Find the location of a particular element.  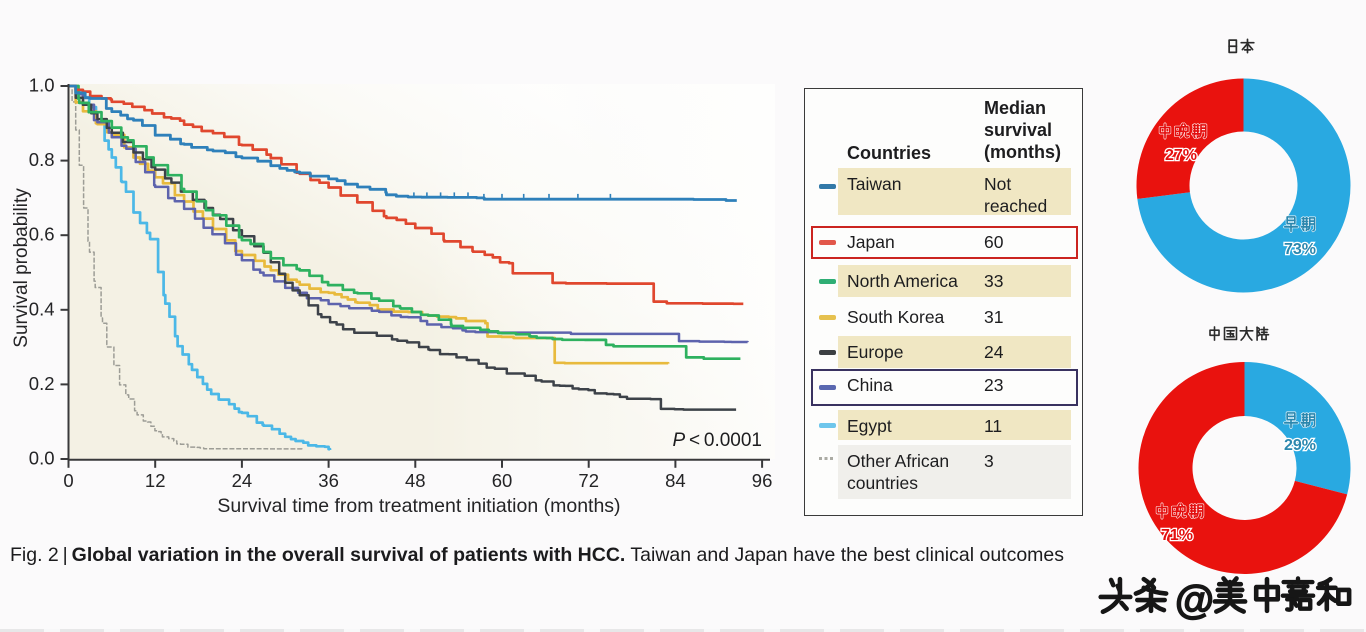

svg-text: 84 is located at coordinates (675, 480).